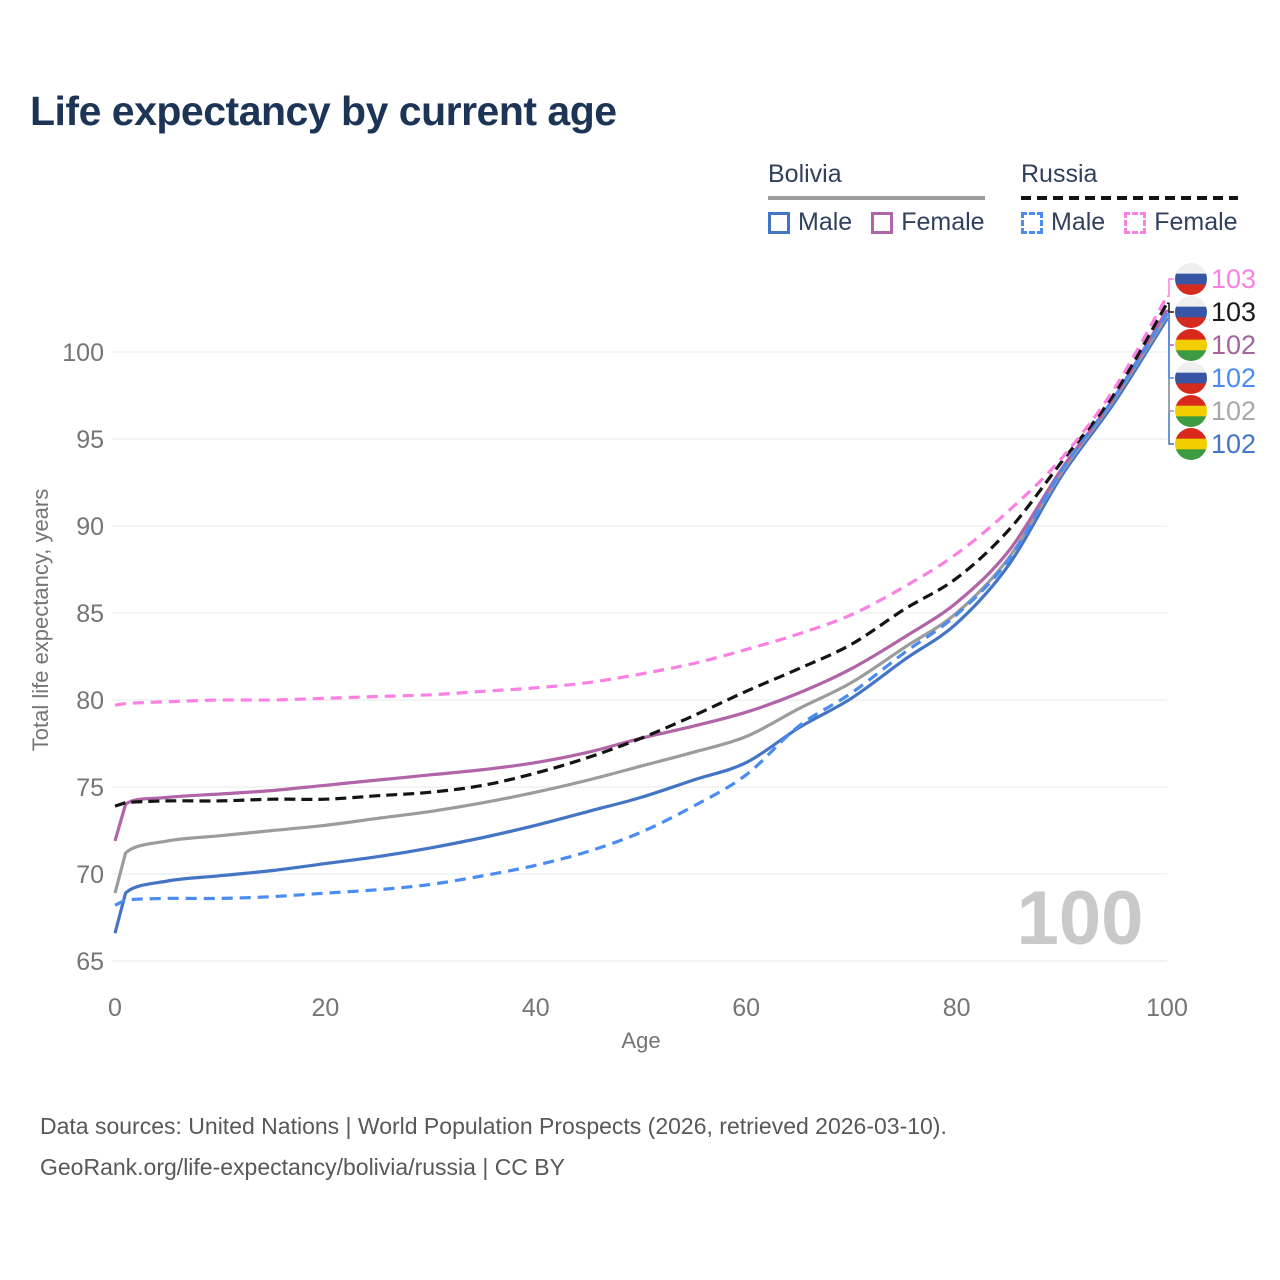 Image resolution: width=1280 pixels, height=1280 pixels. What do you see at coordinates (882, 222) in the screenshot?
I see `legend-swatch-bolivia-female` at bounding box center [882, 222].